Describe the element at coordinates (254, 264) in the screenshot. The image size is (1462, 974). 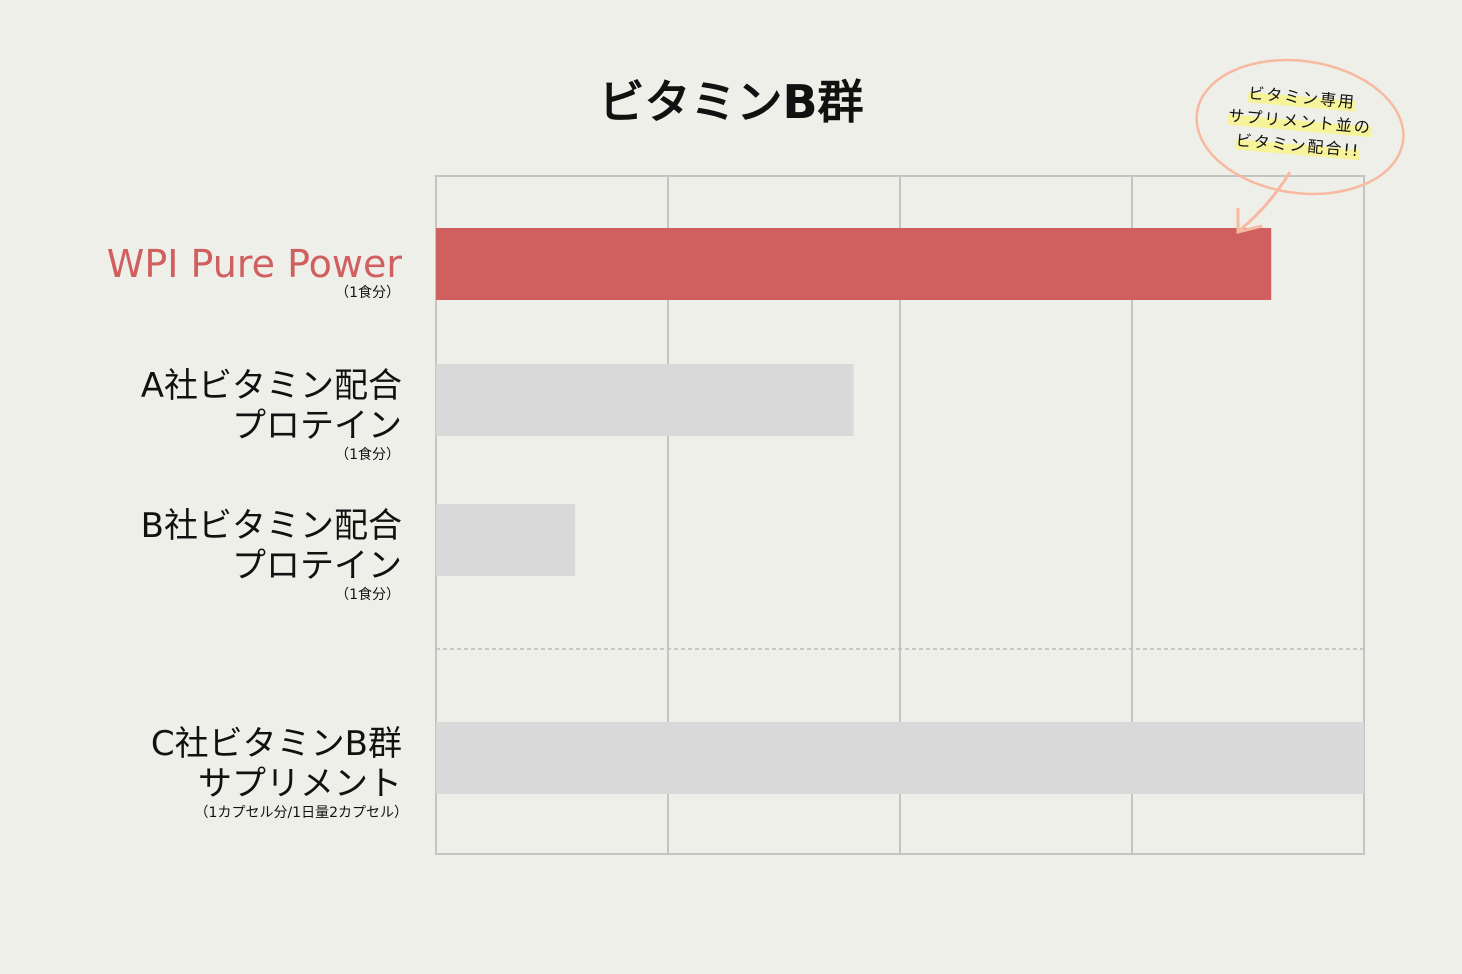
I see `category-name: WPI Pure Power` at that location.